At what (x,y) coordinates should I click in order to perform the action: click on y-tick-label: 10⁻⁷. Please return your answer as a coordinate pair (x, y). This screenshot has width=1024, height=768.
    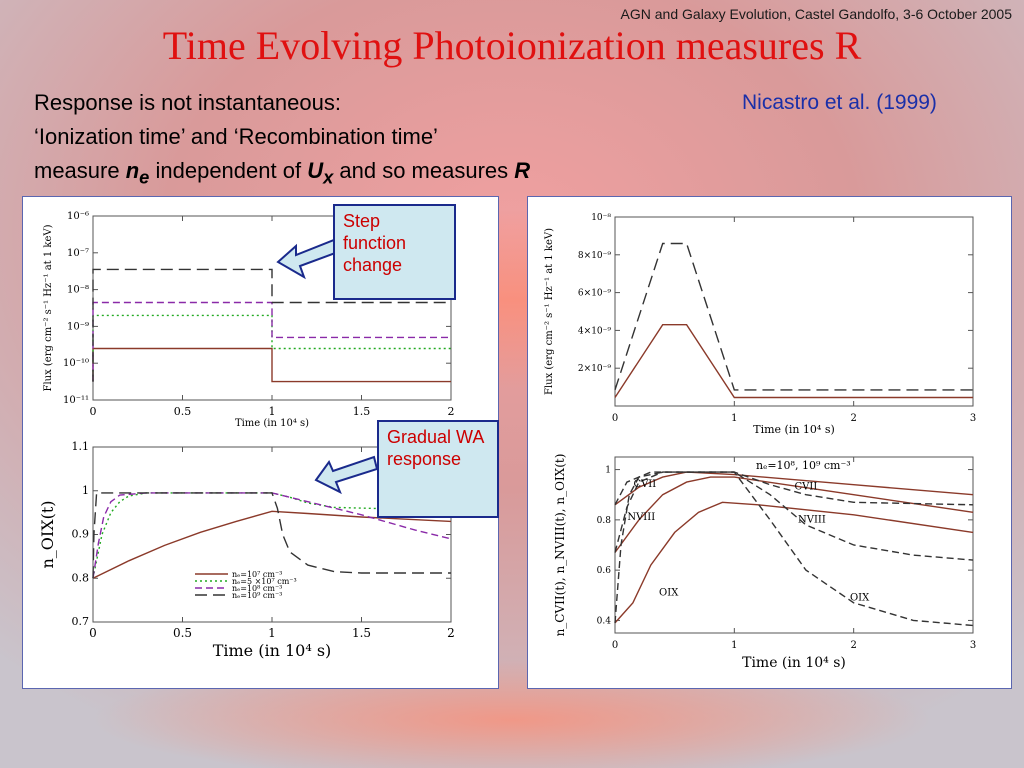
    Looking at the image, I should click on (78, 253).